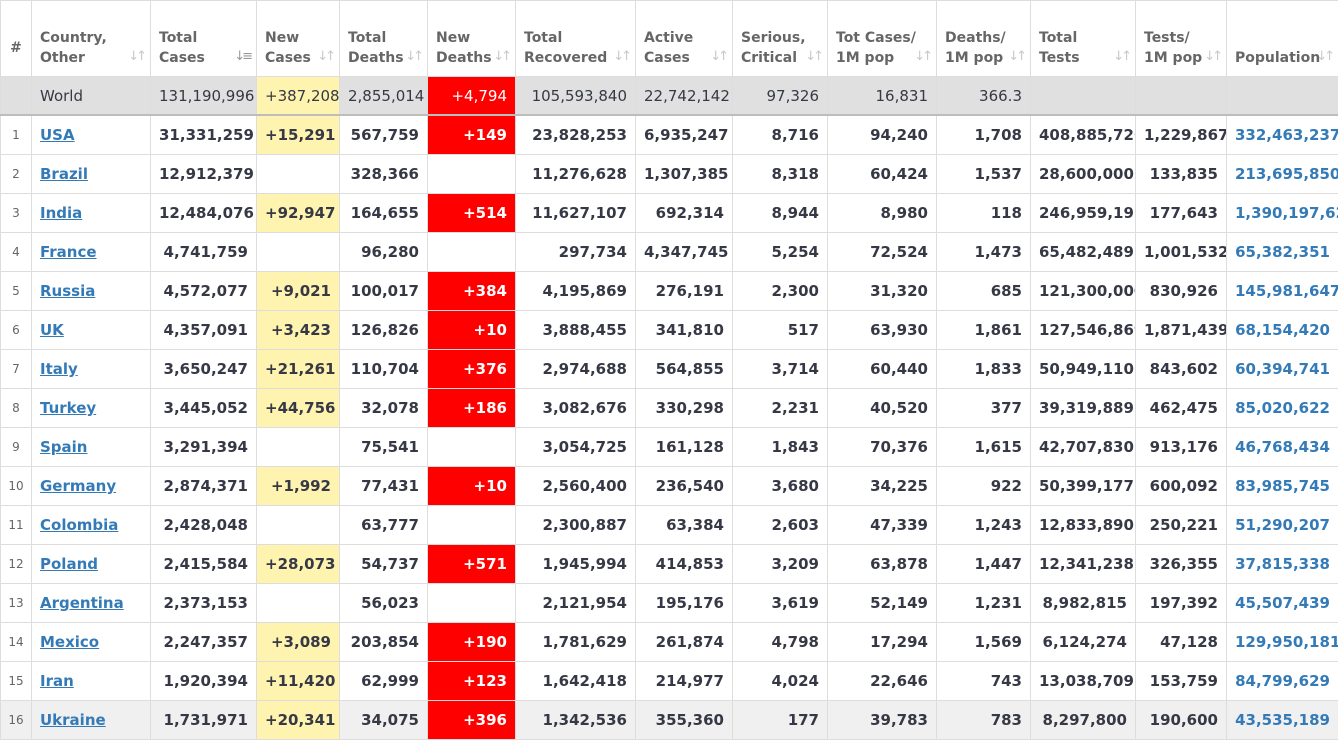 Image resolution: width=1338 pixels, height=740 pixels. What do you see at coordinates (1059, 58) in the screenshot?
I see `header-label-line2: Tests` at bounding box center [1059, 58].